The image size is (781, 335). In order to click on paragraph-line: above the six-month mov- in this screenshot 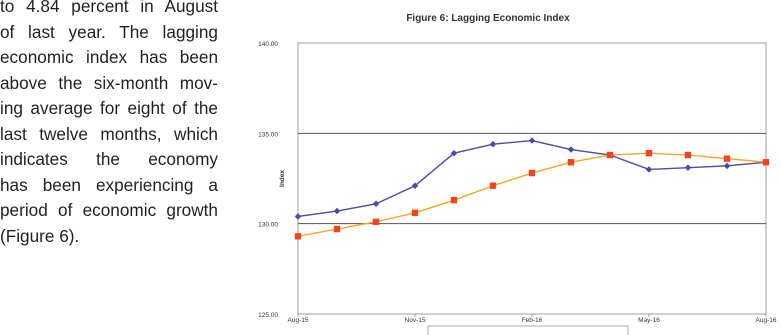, I will do `click(109, 82)`.